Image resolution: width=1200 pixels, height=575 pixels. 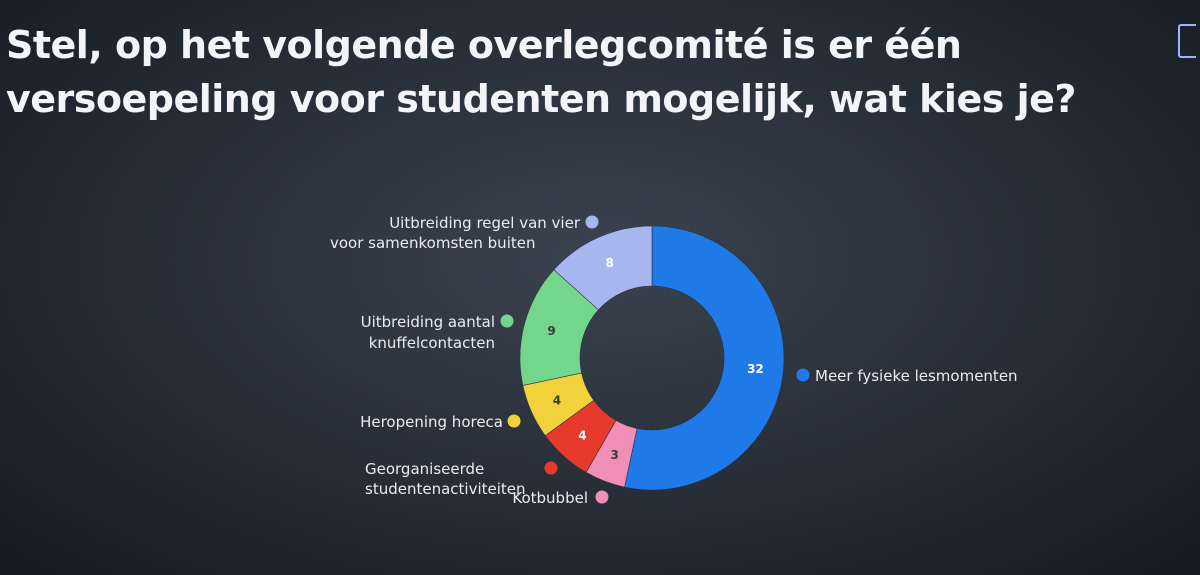 What do you see at coordinates (551, 331) in the screenshot?
I see `value-label-uitbreiding-aantal-knuffelcontacten: 9` at bounding box center [551, 331].